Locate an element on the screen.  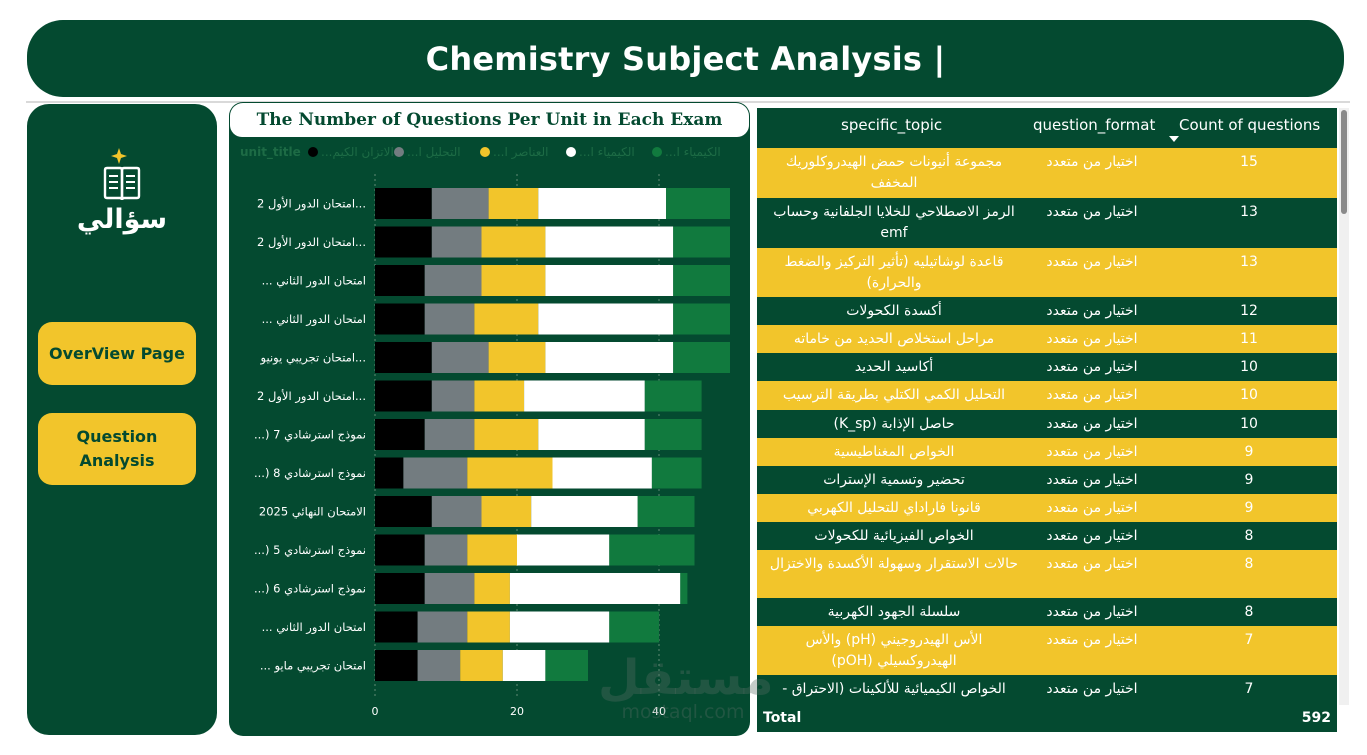
page-title: Chemistry Subject Analysis | is located at coordinates (685, 58).